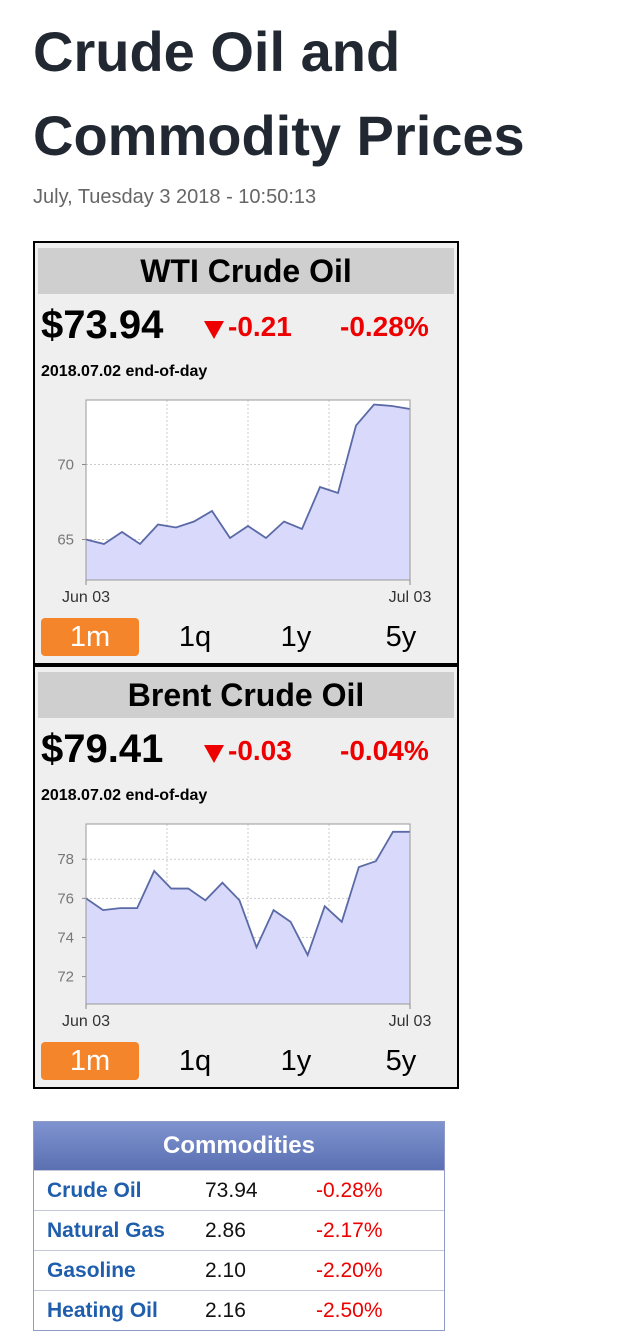 This screenshot has width=620, height=1334. What do you see at coordinates (349, 1310) in the screenshot?
I see `commodity-change: -2.50%` at bounding box center [349, 1310].